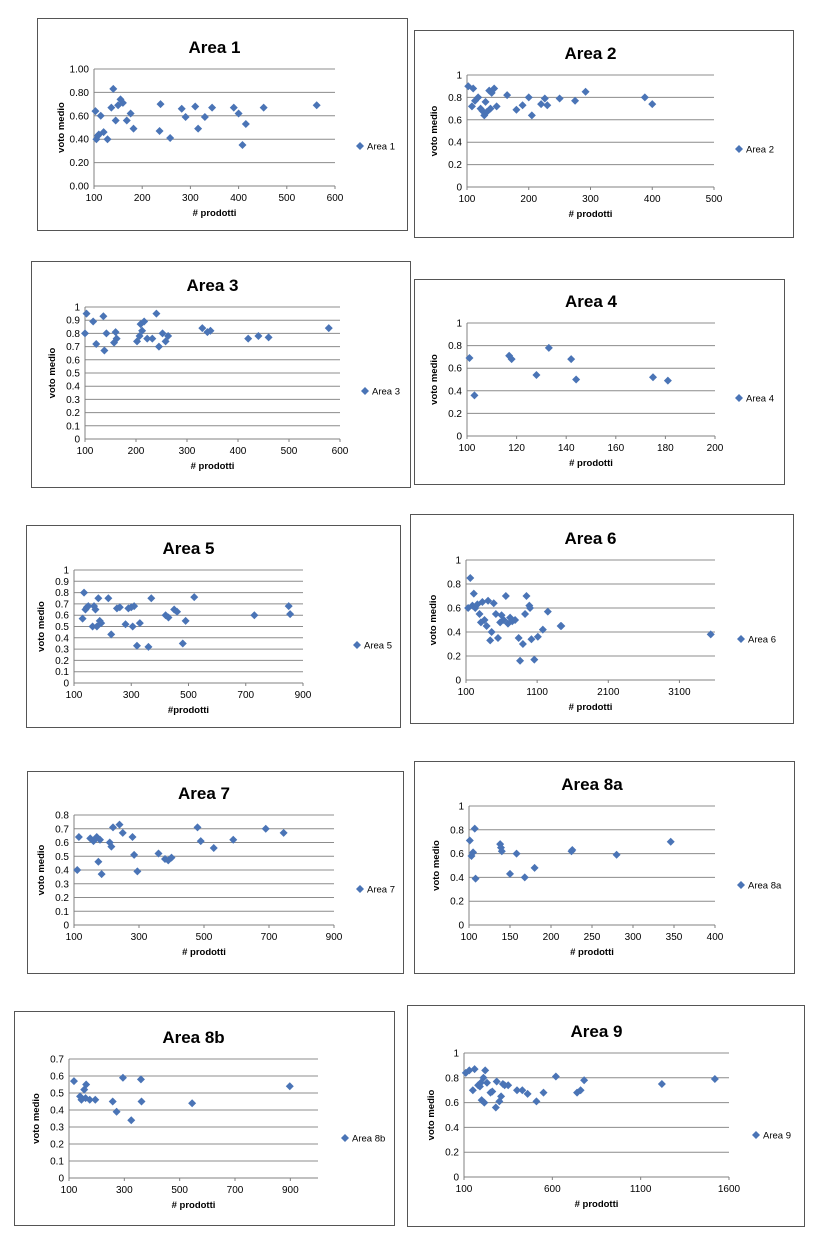  I want to click on y-tick-label: 0.6, so click(73, 360).